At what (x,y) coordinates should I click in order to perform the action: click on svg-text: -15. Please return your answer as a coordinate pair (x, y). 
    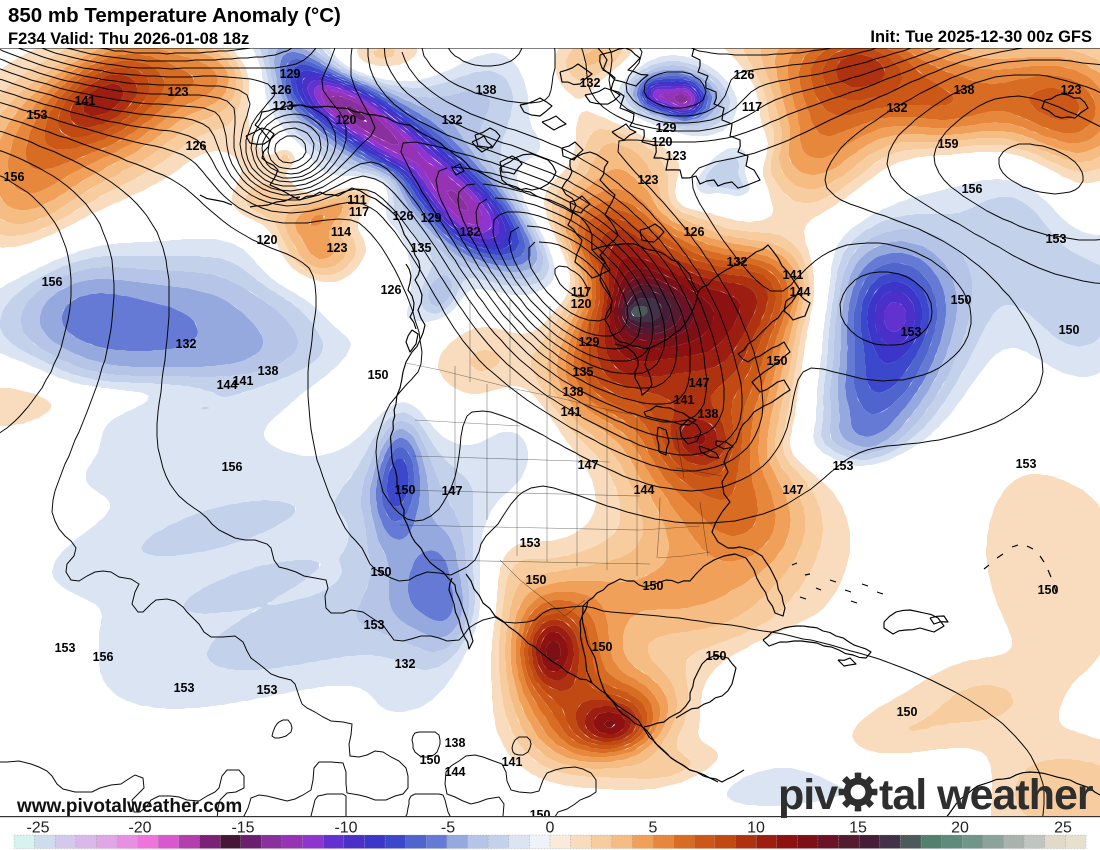
    Looking at the image, I should click on (242, 828).